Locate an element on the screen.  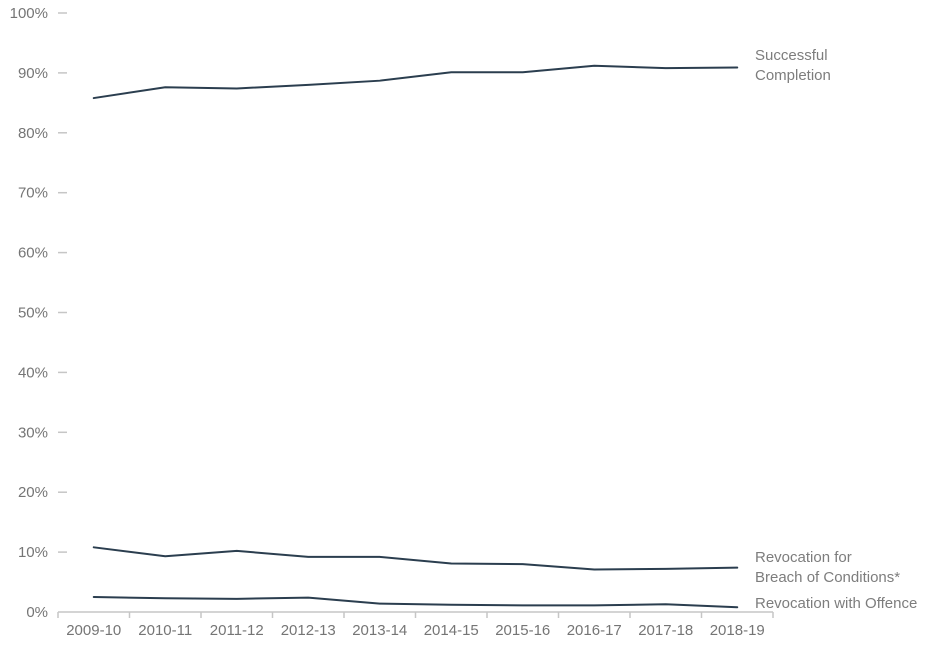
x-axis-label: 2018-19 is located at coordinates (737, 630).